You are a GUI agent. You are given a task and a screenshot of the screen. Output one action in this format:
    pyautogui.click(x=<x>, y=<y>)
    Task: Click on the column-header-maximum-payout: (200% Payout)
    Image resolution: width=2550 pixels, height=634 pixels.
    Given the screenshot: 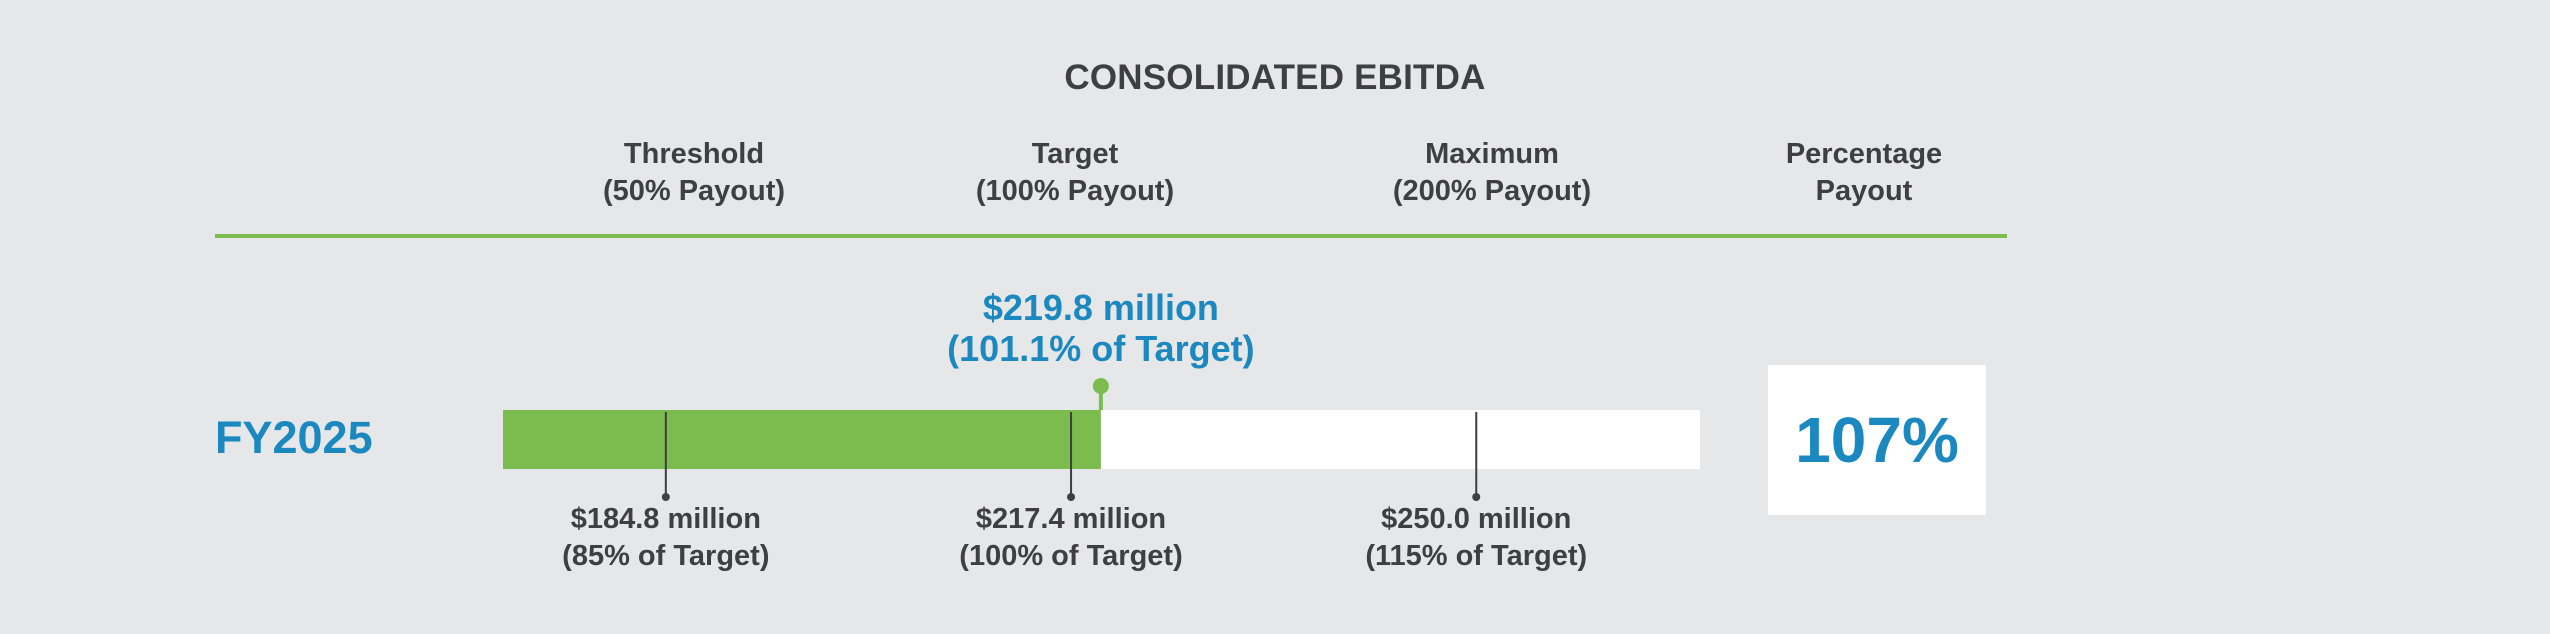 What is the action you would take?
    pyautogui.click(x=1492, y=191)
    